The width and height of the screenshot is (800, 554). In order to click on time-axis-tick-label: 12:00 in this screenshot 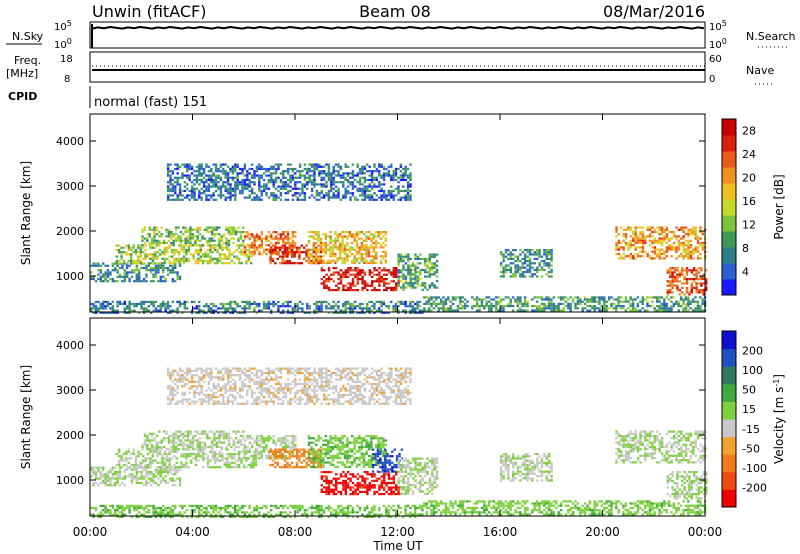, I will do `click(397, 532)`.